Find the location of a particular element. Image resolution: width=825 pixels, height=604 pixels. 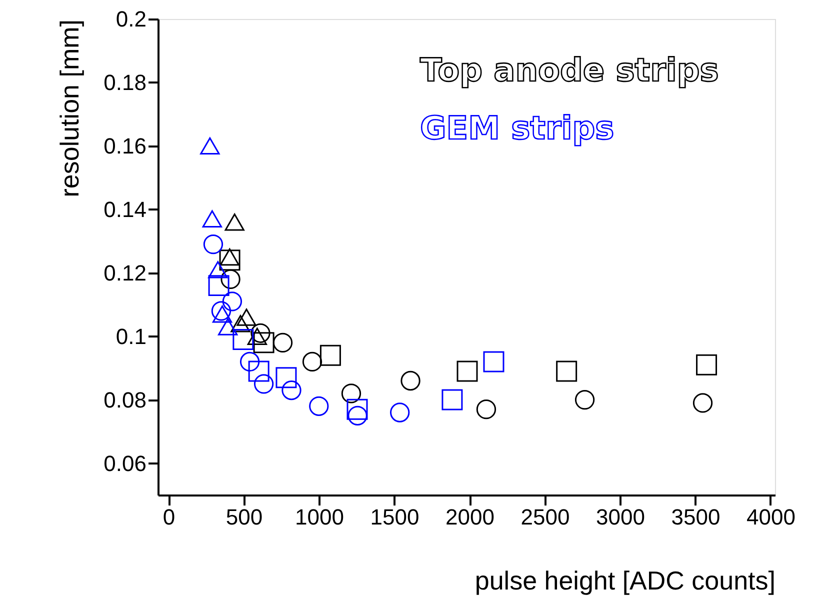

annotation: GEM strips is located at coordinates (517, 128).